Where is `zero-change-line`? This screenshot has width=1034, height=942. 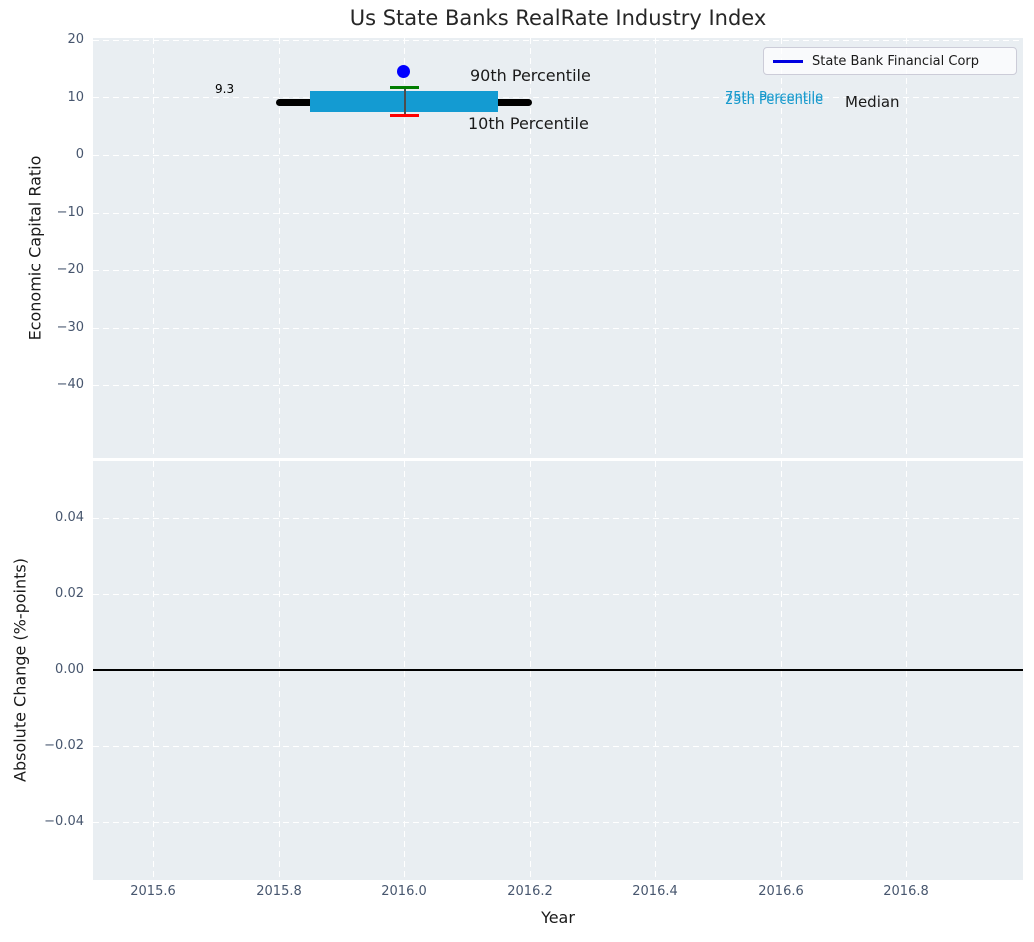
zero-change-line is located at coordinates (558, 670).